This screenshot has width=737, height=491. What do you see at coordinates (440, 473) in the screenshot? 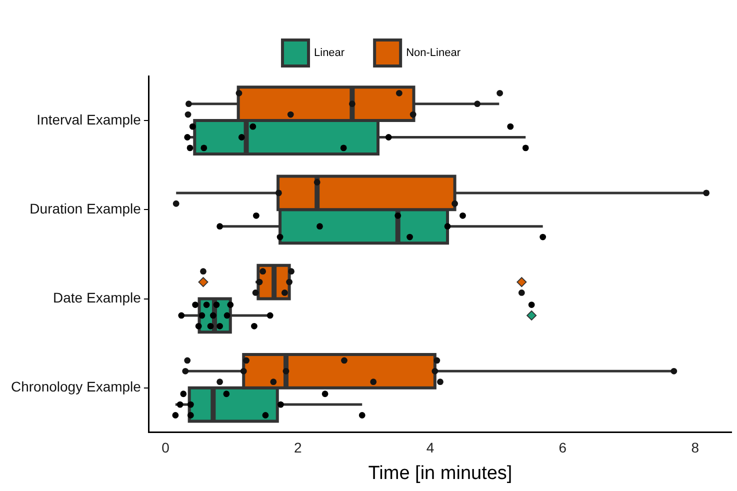
I see `x-axis-title: Time [in minutes]` at bounding box center [440, 473].